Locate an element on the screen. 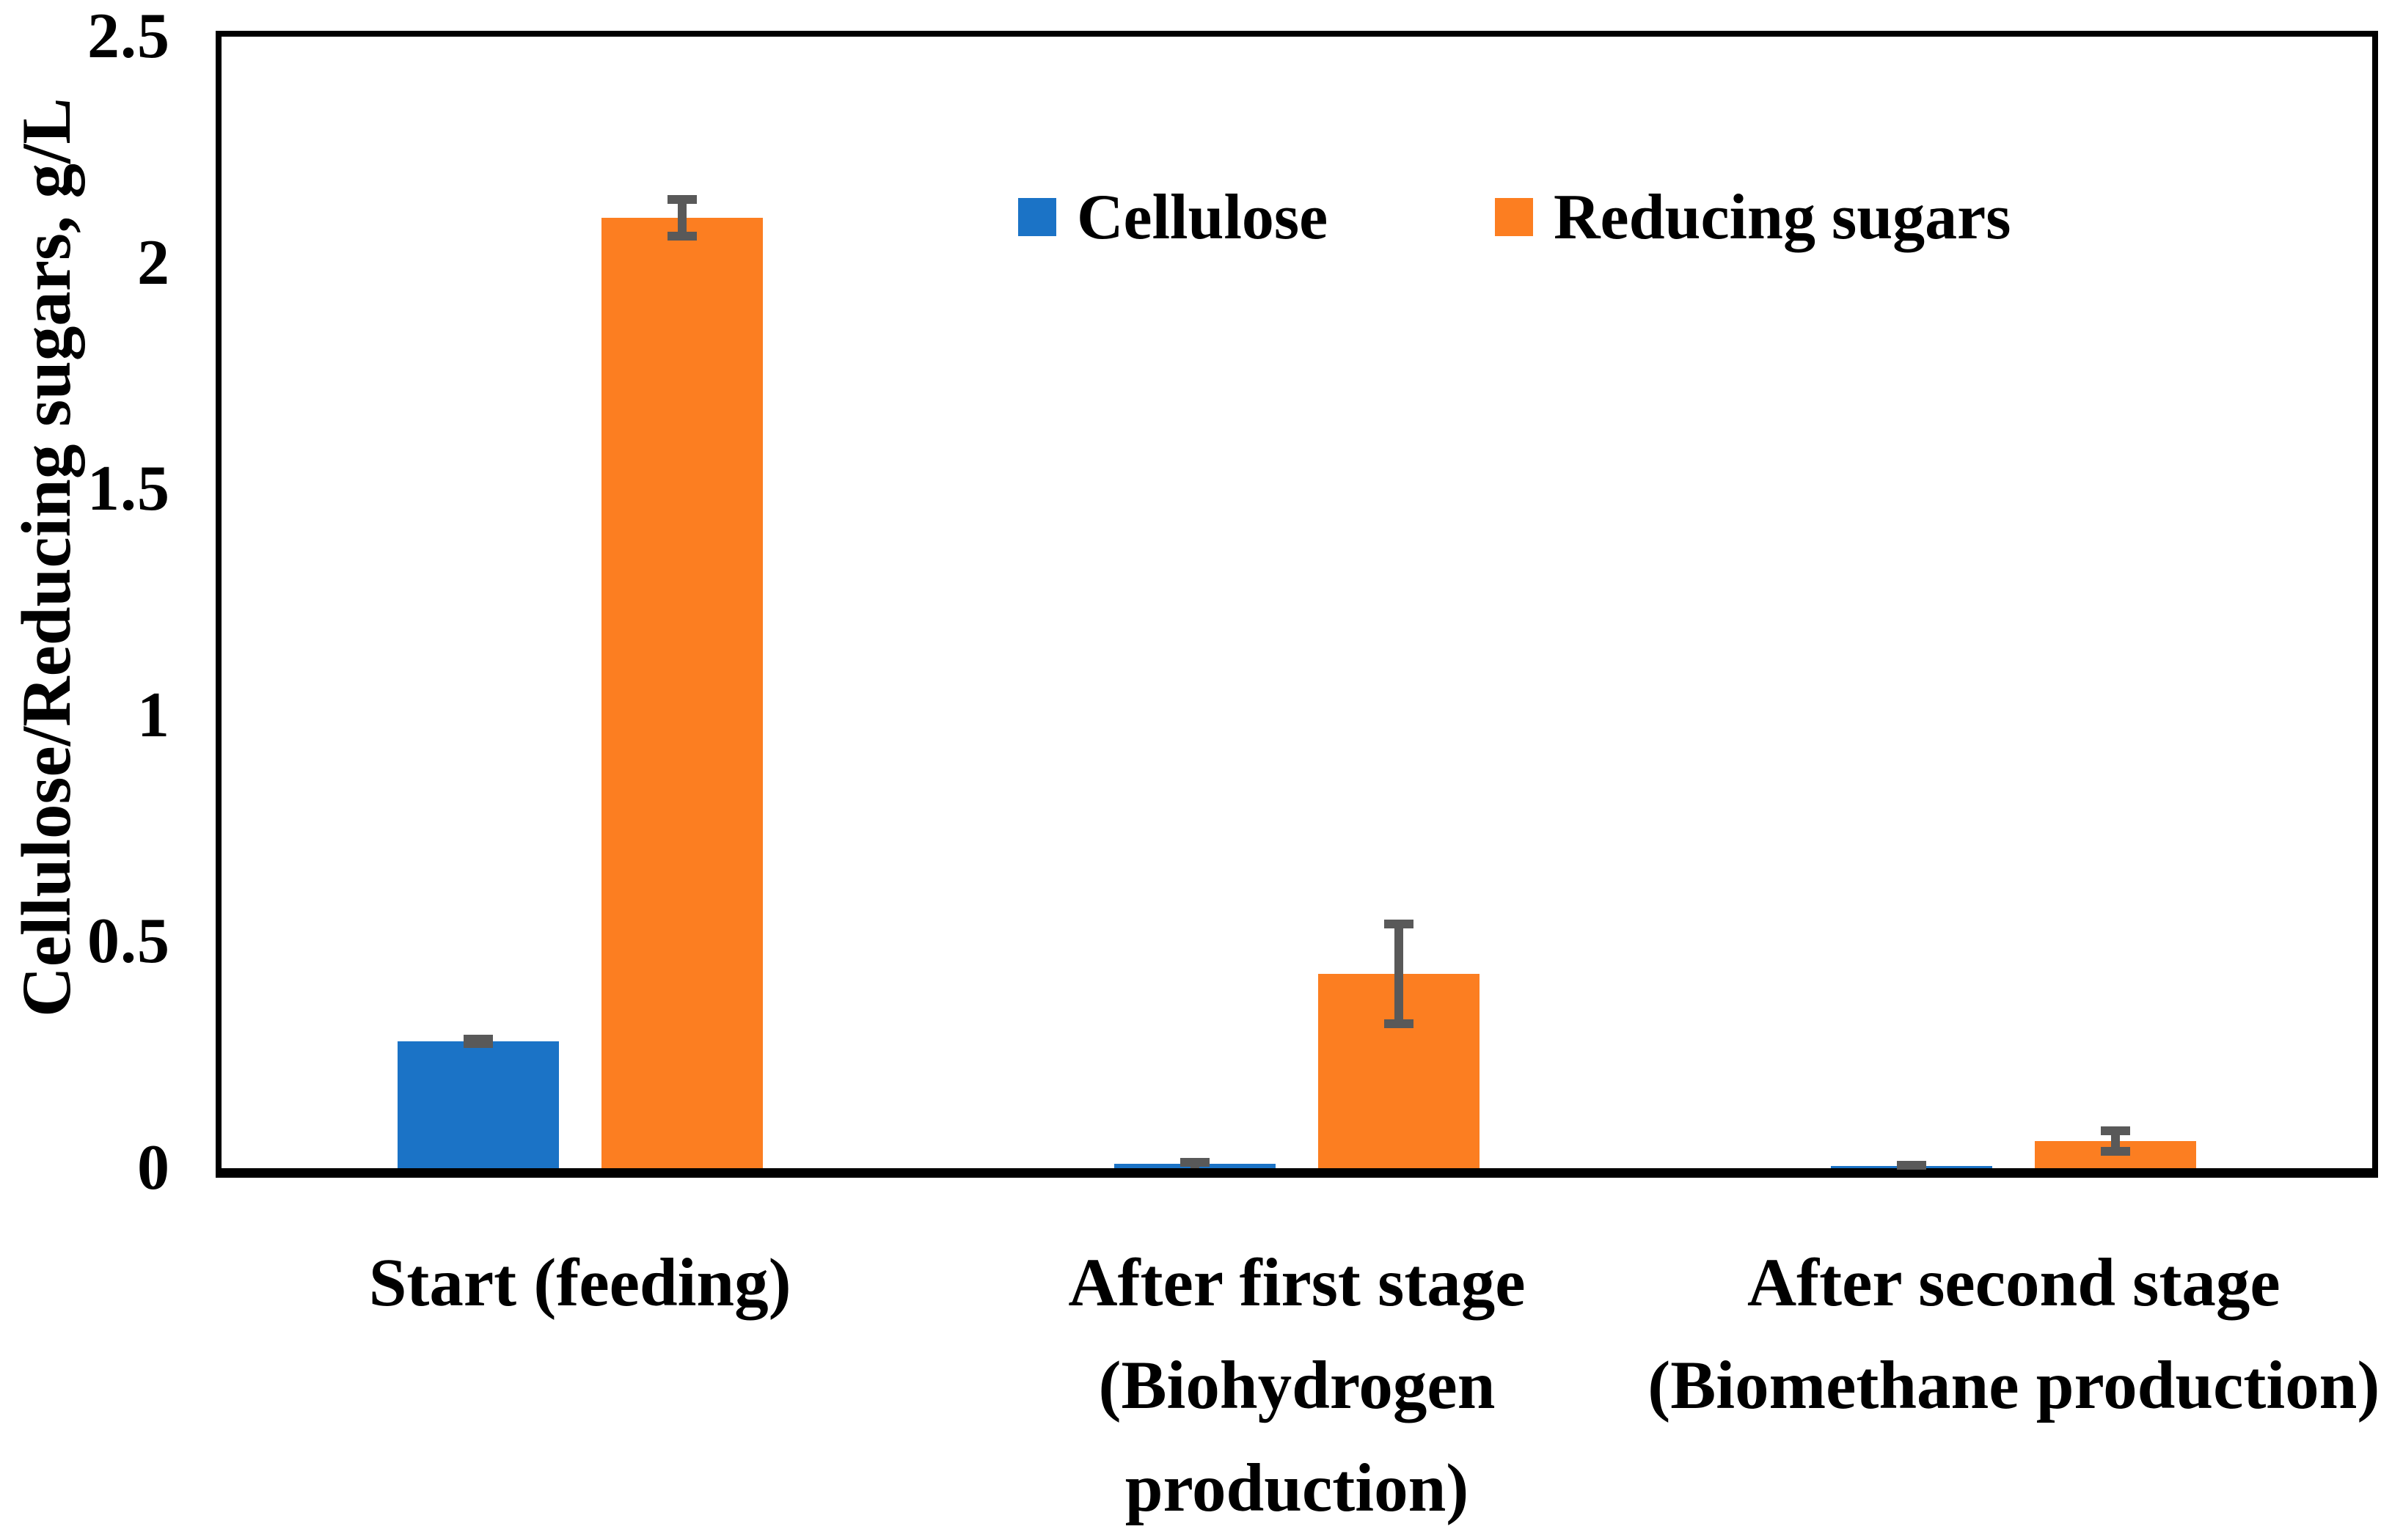 Image resolution: width=2392 pixels, height=1540 pixels. y-tick-label: 0 is located at coordinates (153, 1167).